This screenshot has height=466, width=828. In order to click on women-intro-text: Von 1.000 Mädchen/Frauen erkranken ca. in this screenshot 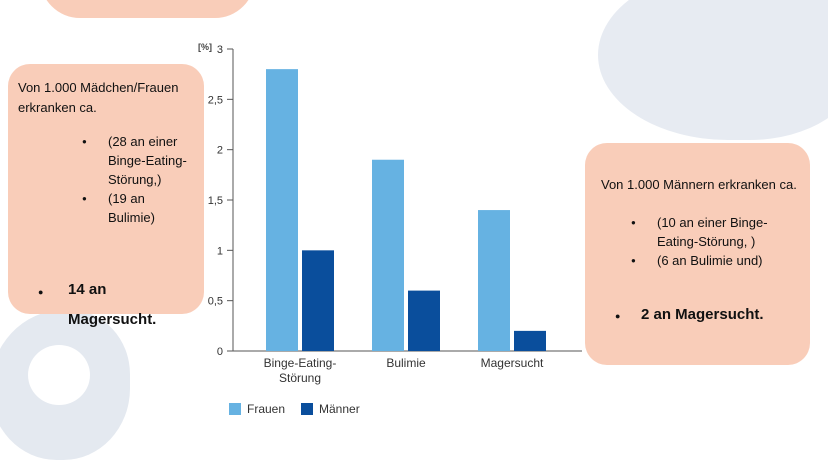, I will do `click(98, 97)`.